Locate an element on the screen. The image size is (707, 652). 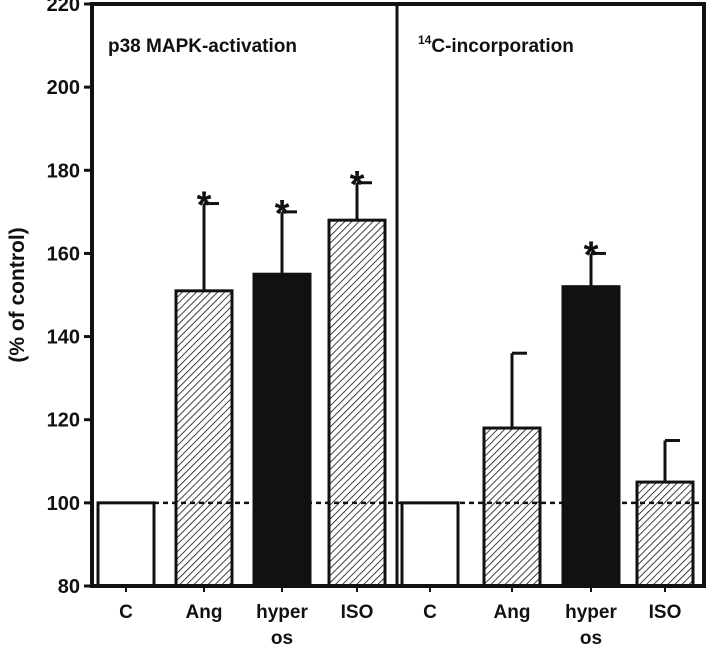
y-tick-label: 140 is located at coordinates (63, 338).